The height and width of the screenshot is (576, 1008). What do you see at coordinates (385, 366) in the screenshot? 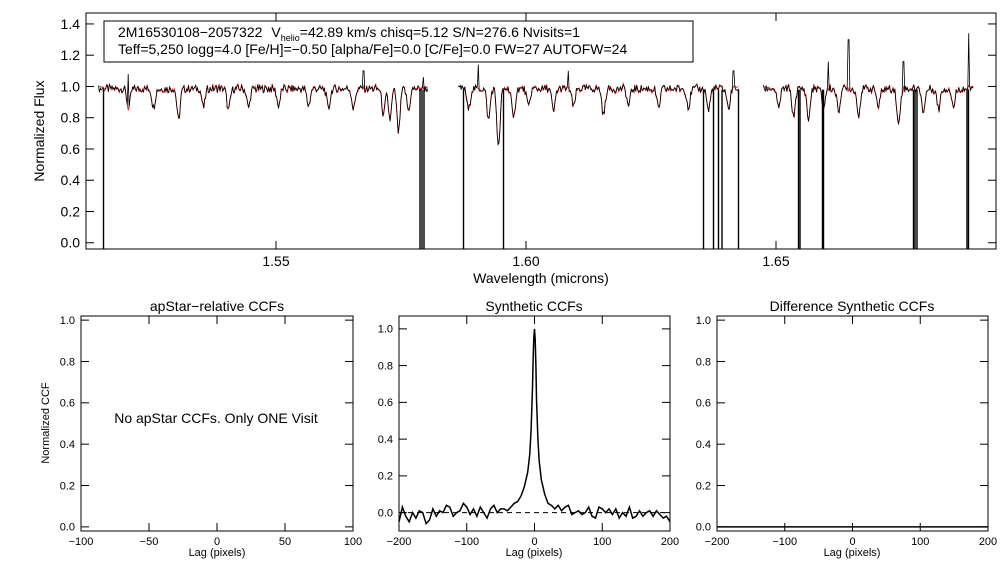
I see `synthetic-ccf-y-tick-label: 0.8` at bounding box center [385, 366].